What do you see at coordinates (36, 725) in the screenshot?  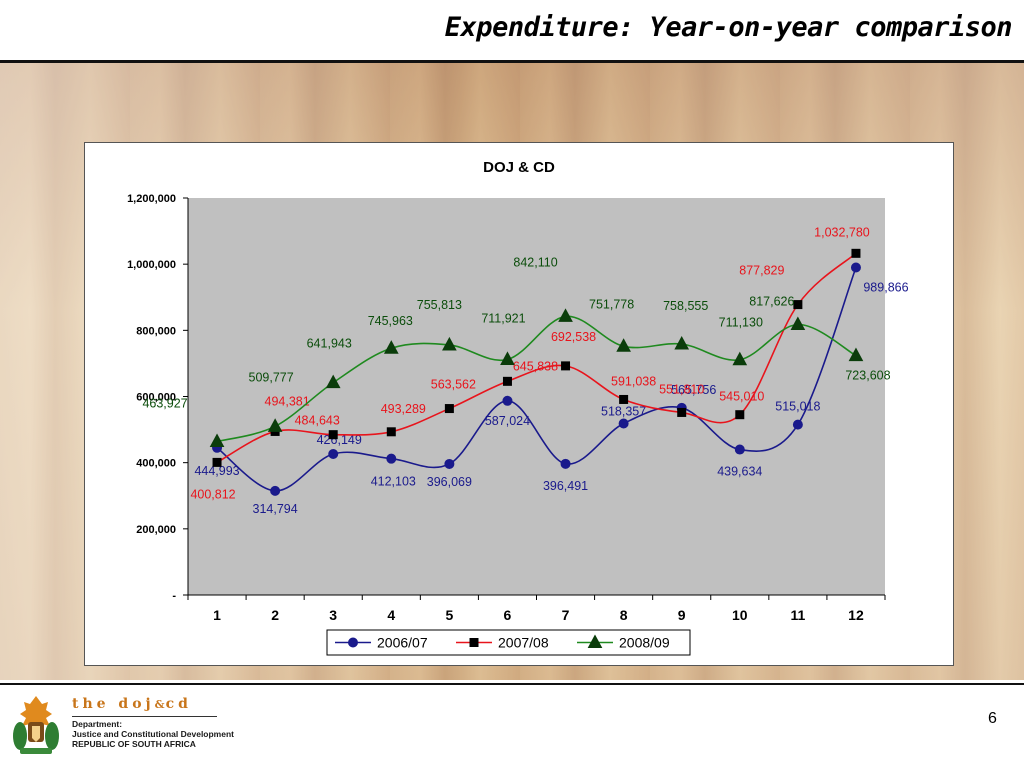 I see `coat-of-arms-icon` at bounding box center [36, 725].